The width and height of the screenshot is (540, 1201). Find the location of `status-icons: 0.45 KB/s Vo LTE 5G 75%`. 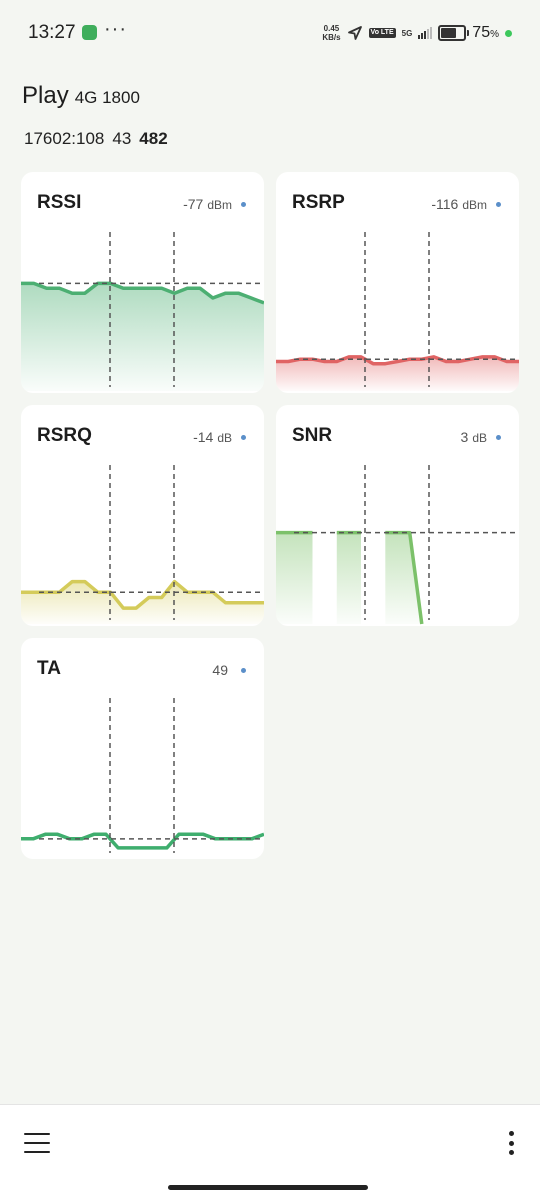

status-icons: 0.45 KB/s Vo LTE 5G 75% is located at coordinates (417, 33).